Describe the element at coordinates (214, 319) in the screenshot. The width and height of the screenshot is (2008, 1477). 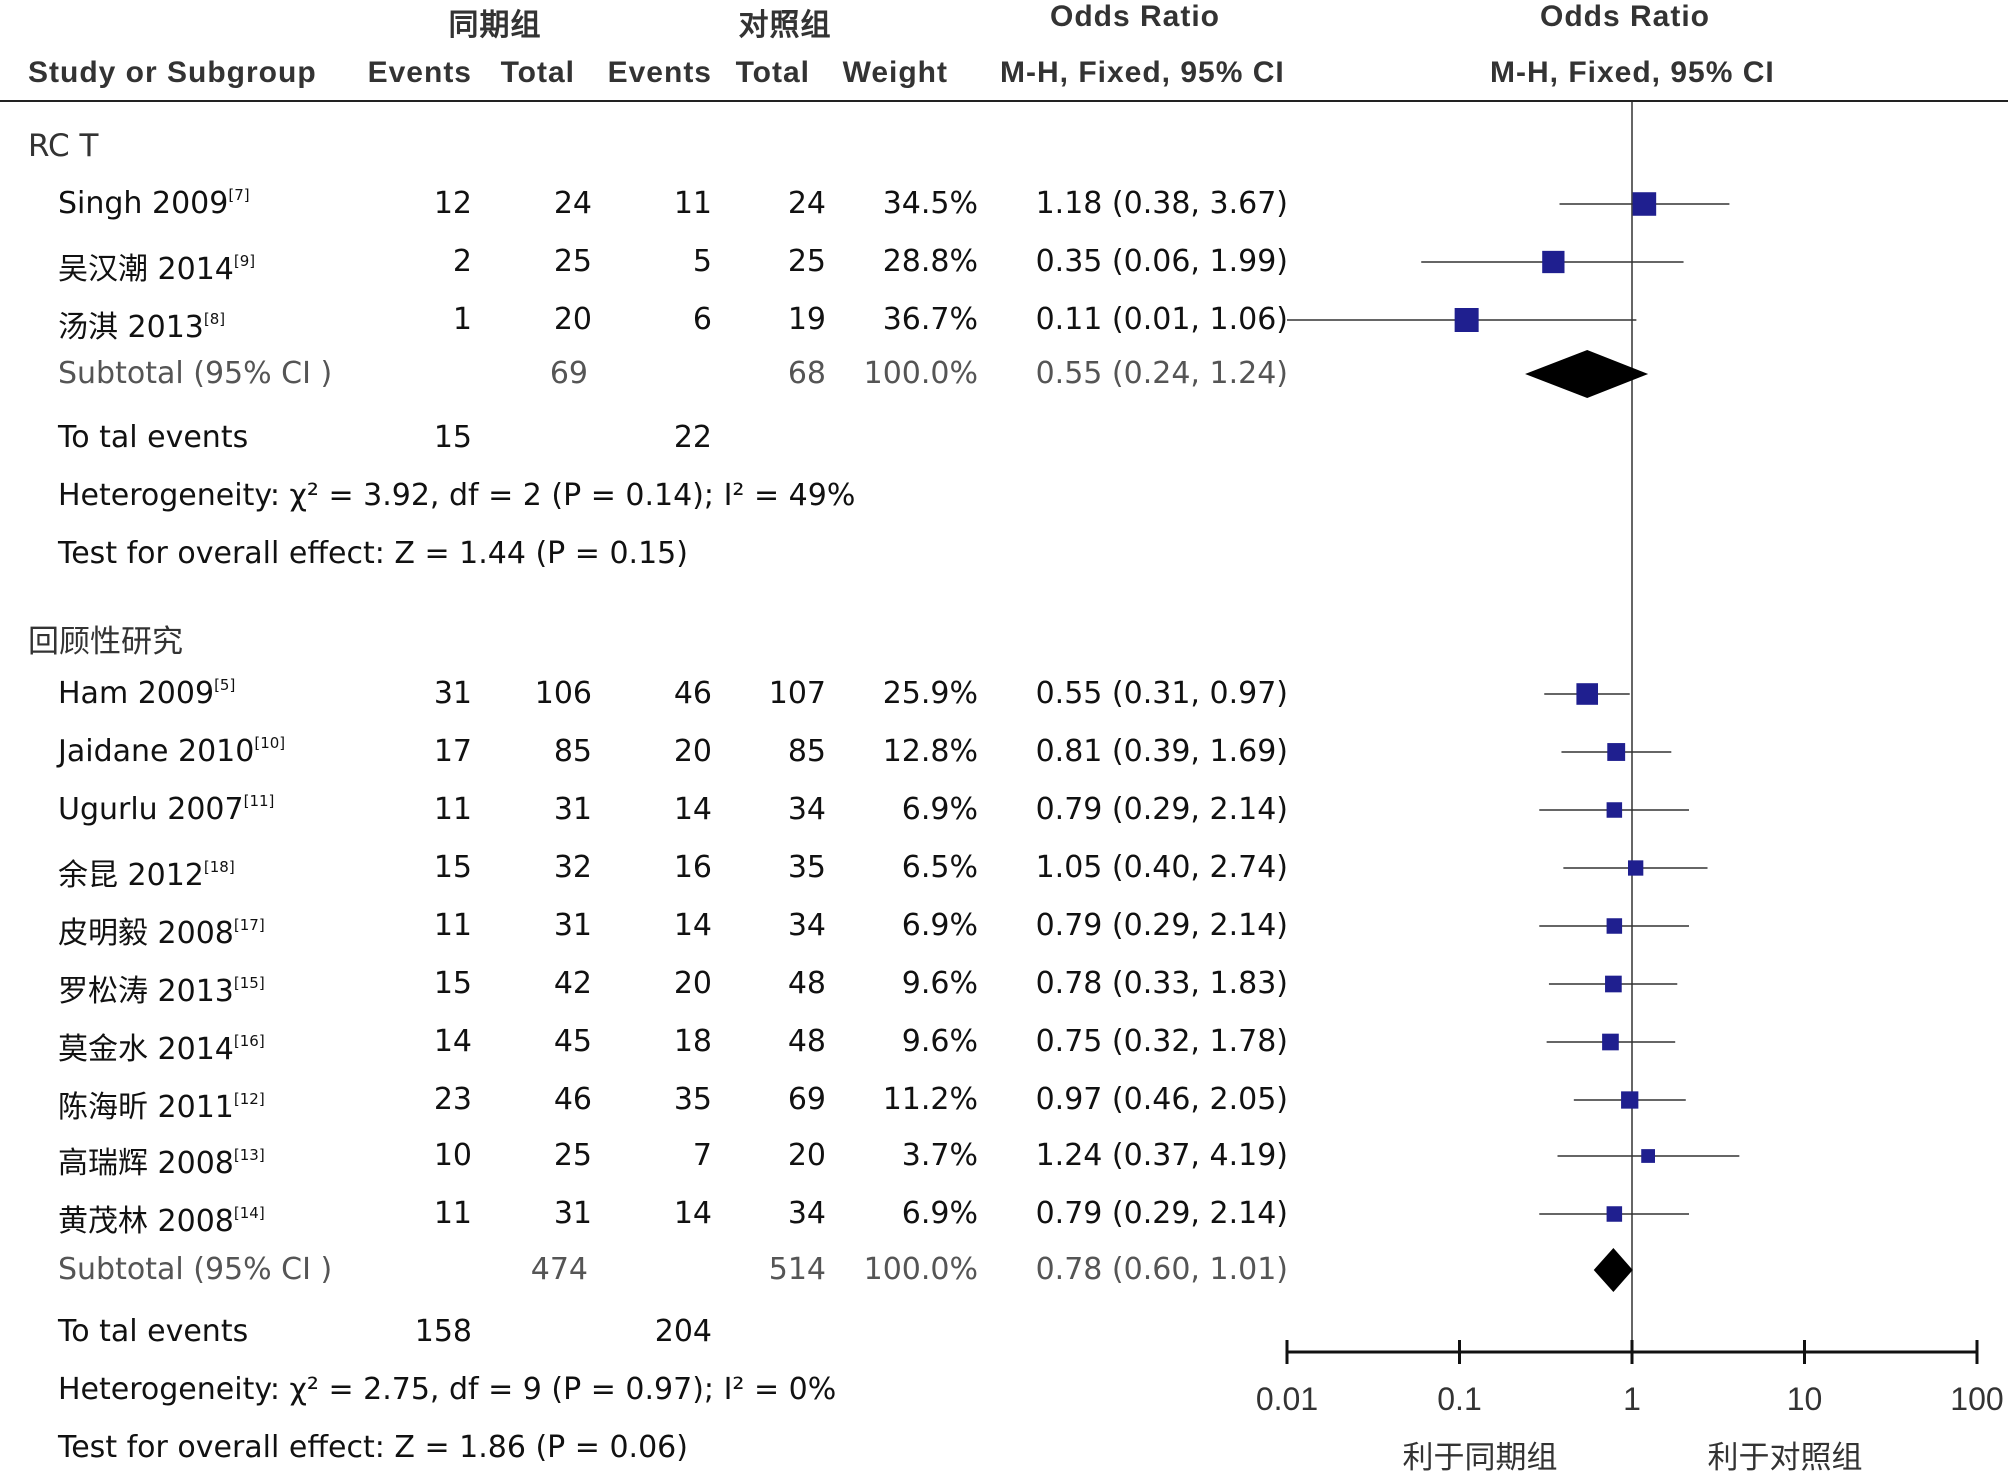
I see `study-reference: [8]` at that location.